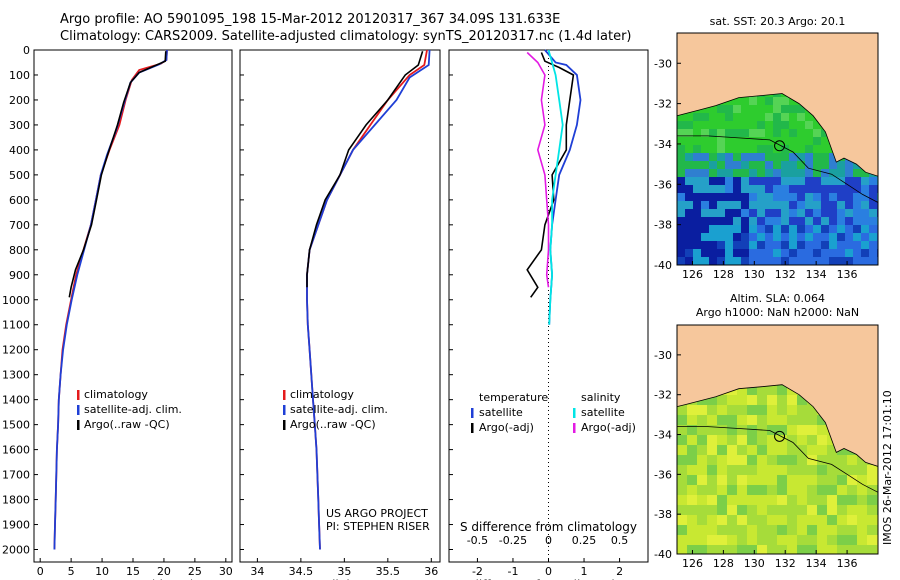  Describe the element at coordinates (344, 571) in the screenshot. I see `salinity-xtick-label: 35` at that location.